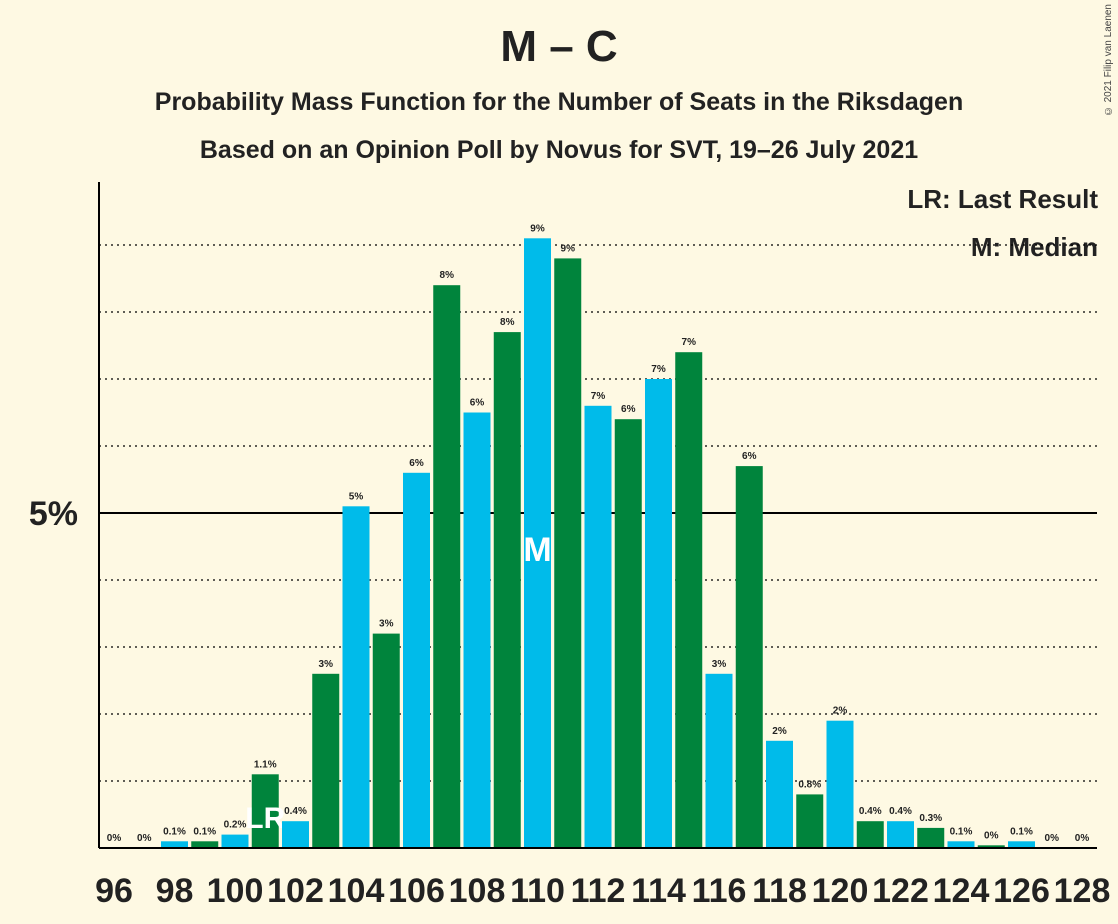 The height and width of the screenshot is (924, 1118). What do you see at coordinates (961, 891) in the screenshot?
I see `x-tick-label-124: 124` at bounding box center [961, 891].